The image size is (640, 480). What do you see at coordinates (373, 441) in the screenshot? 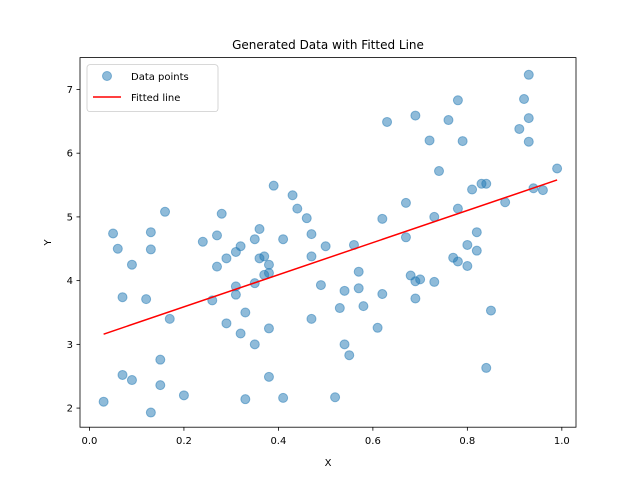
I see `x-tick-label-3: 0.6` at bounding box center [373, 441].